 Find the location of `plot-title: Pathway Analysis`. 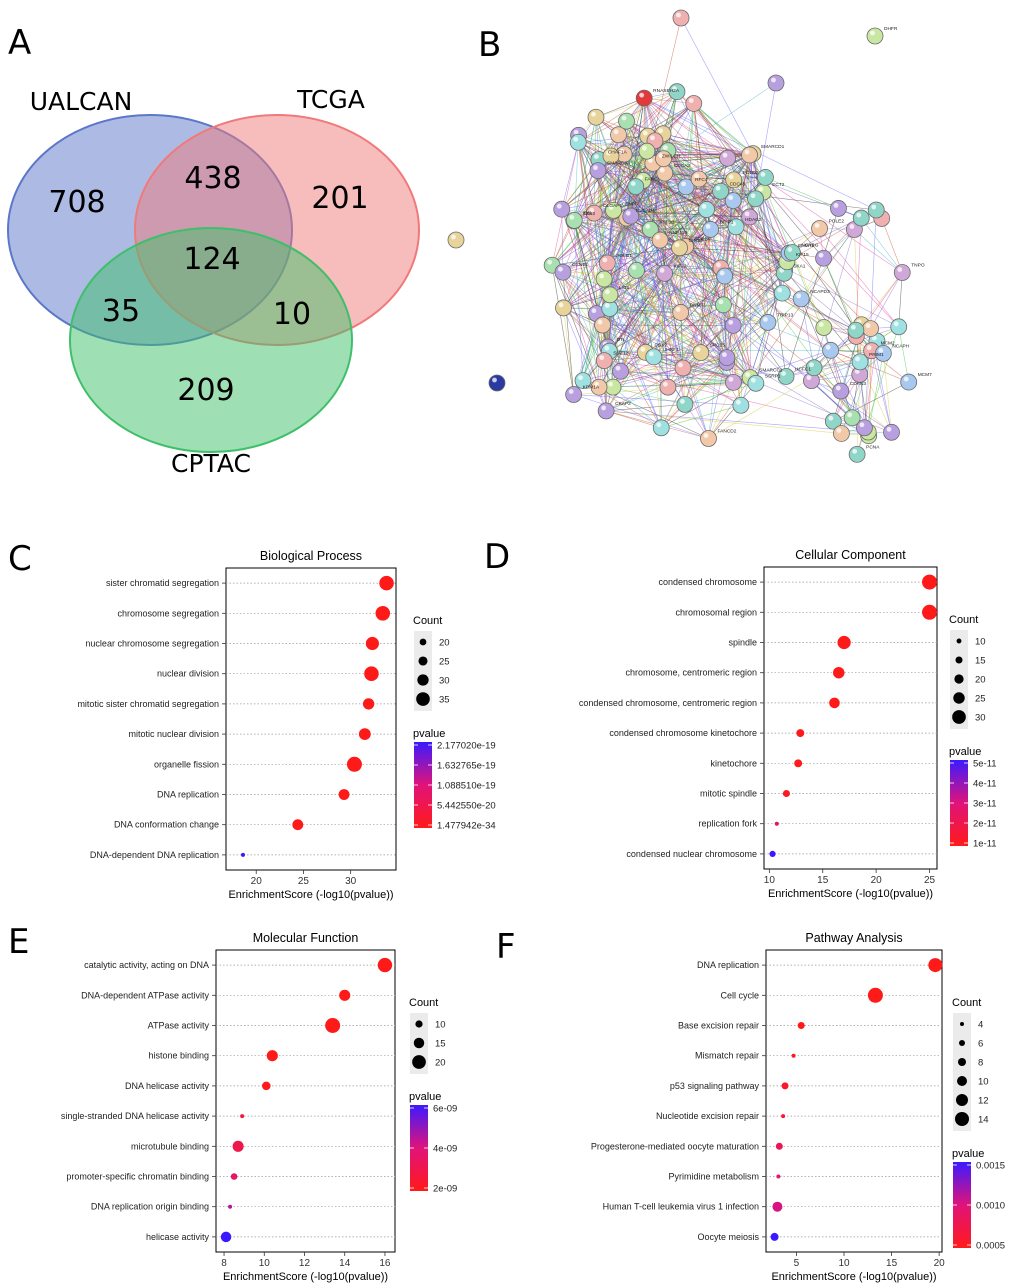

plot-title: Pathway Analysis is located at coordinates (853, 938).